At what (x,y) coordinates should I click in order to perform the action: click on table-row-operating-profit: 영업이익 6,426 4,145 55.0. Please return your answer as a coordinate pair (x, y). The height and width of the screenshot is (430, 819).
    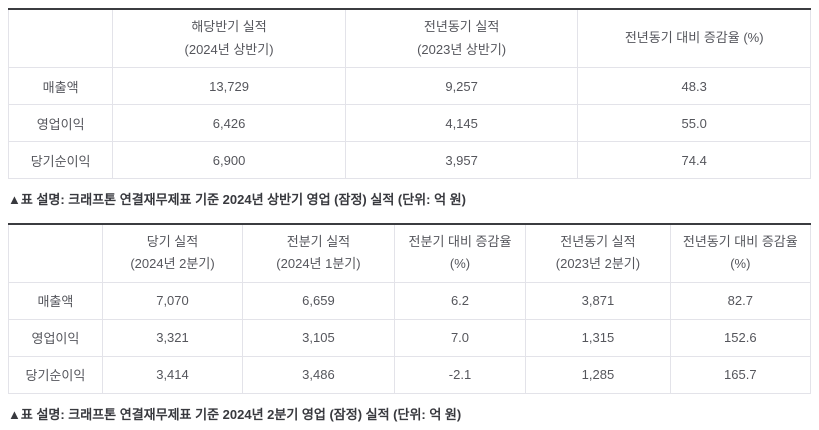
    Looking at the image, I should click on (409, 123).